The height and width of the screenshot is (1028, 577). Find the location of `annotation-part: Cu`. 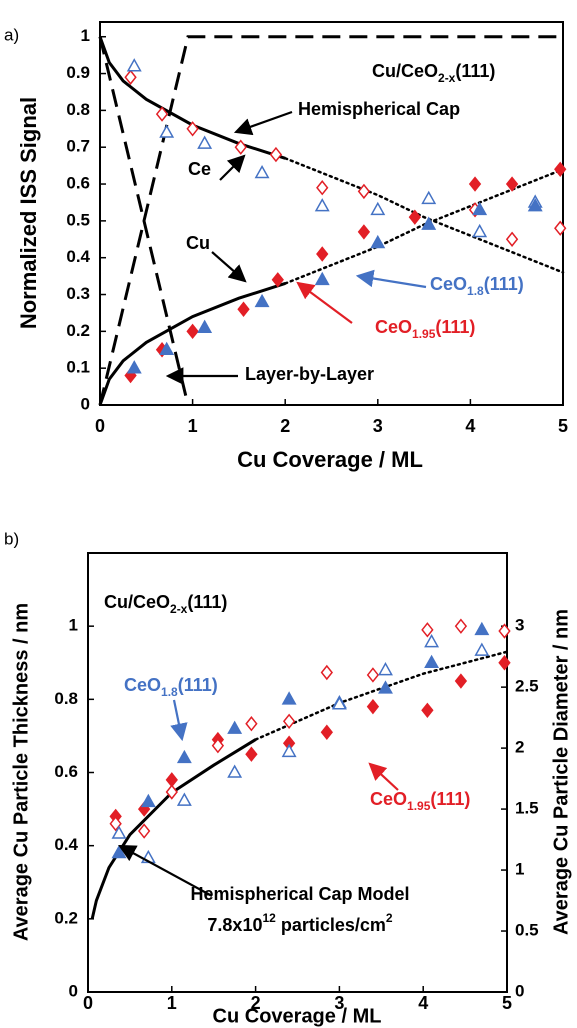

annotation-part: Cu is located at coordinates (198, 243).